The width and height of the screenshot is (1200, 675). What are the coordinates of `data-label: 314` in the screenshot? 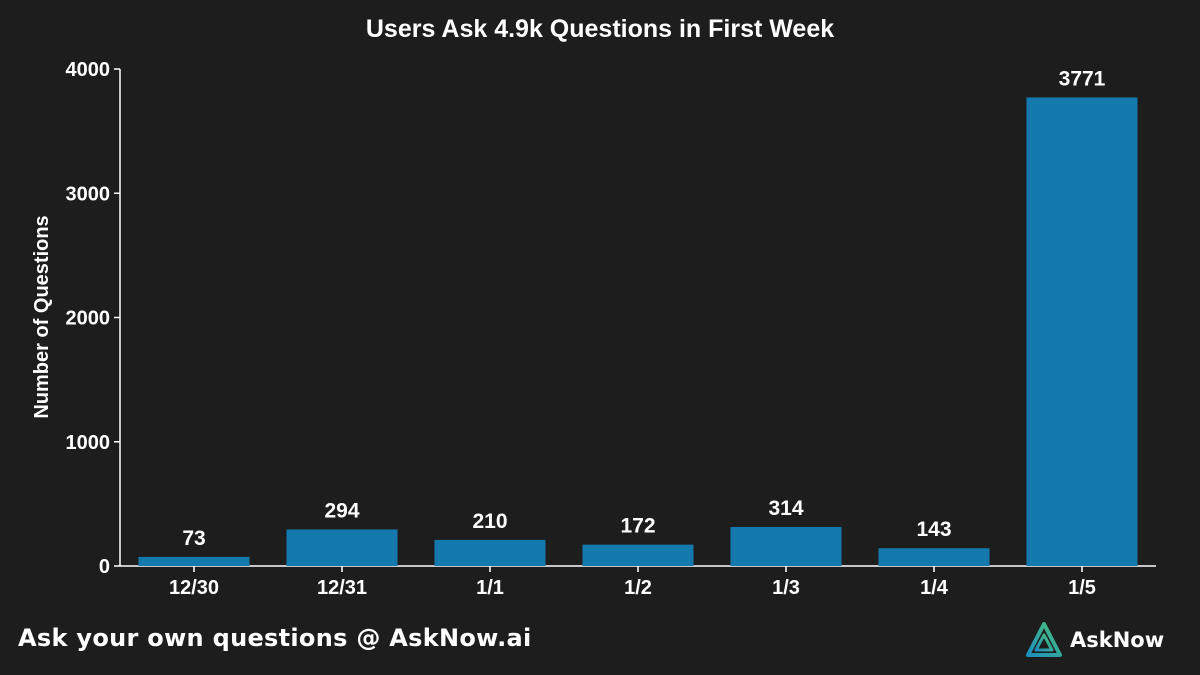 It's located at (785, 508).